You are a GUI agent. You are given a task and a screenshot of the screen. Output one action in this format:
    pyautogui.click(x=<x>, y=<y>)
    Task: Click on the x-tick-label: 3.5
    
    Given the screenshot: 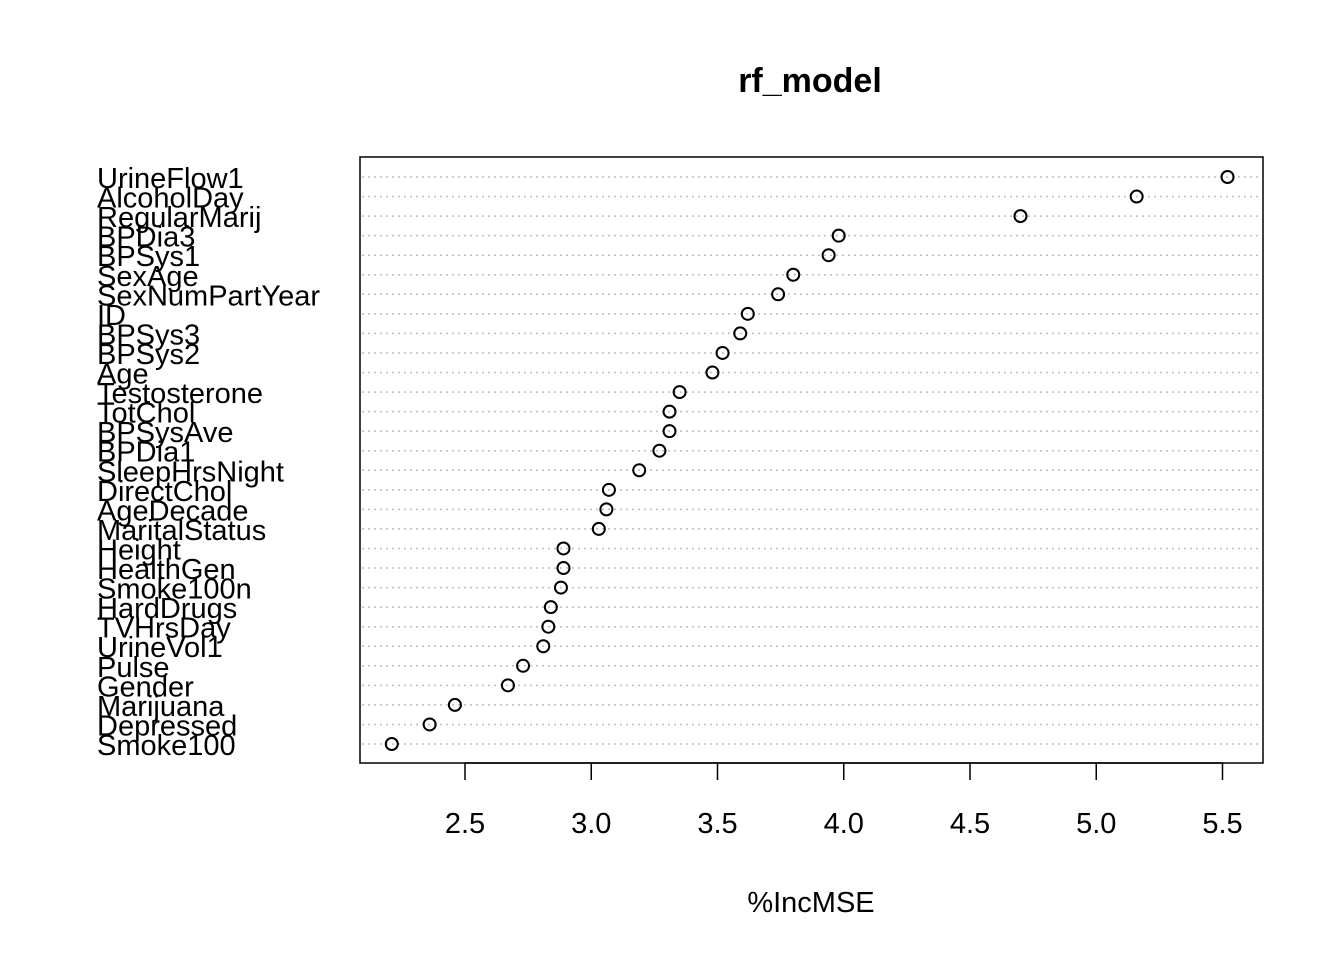 What is the action you would take?
    pyautogui.click(x=717, y=824)
    